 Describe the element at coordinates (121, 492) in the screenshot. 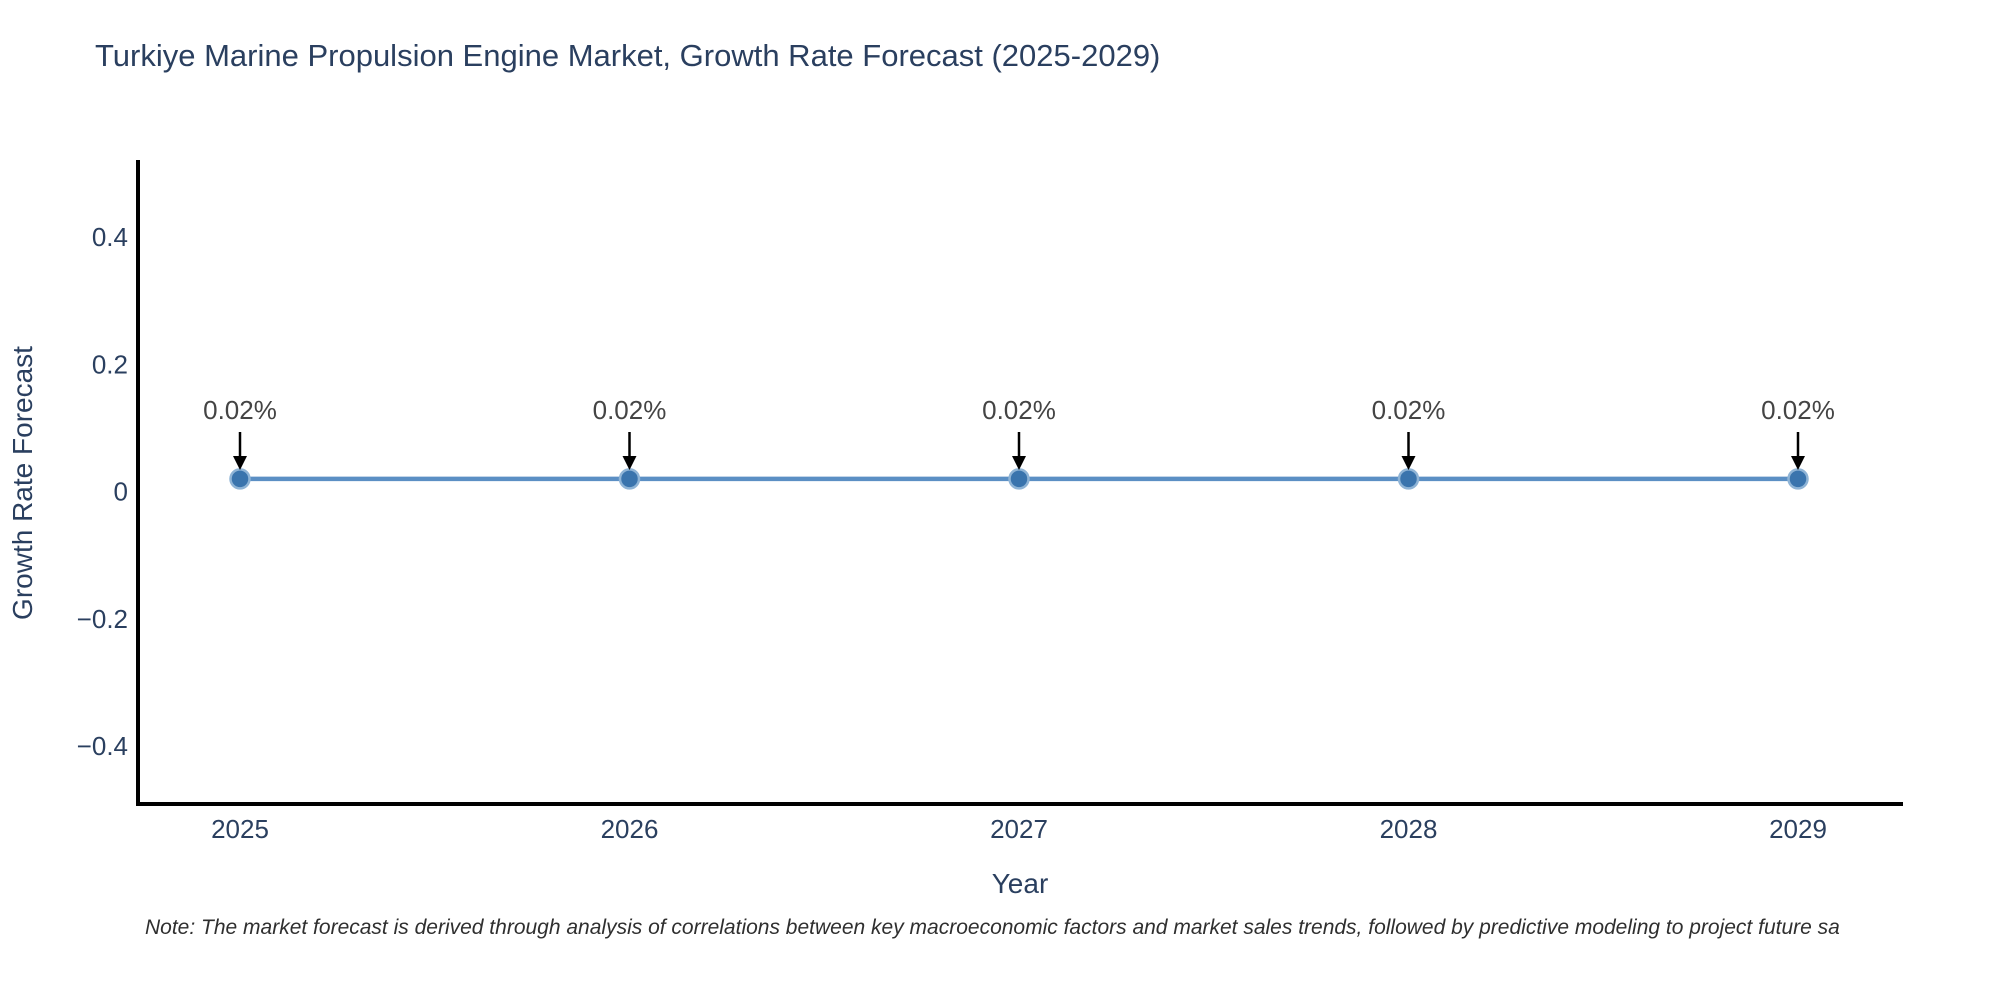

I see `y-tick-label: 0` at that location.